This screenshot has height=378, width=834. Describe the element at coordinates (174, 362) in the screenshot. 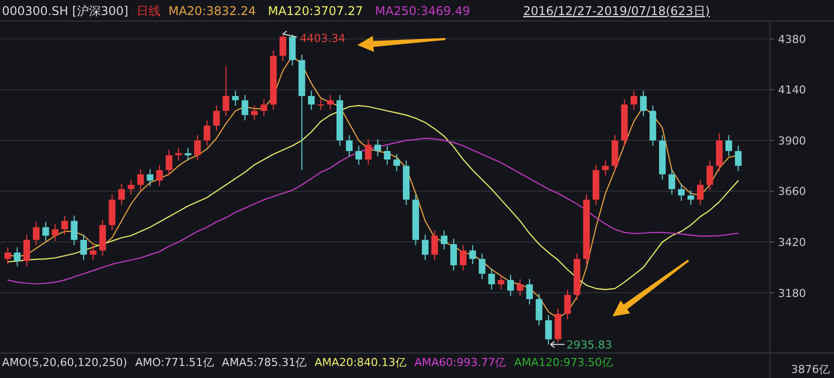

I see `annotation: AMO:771.51亿` at that location.